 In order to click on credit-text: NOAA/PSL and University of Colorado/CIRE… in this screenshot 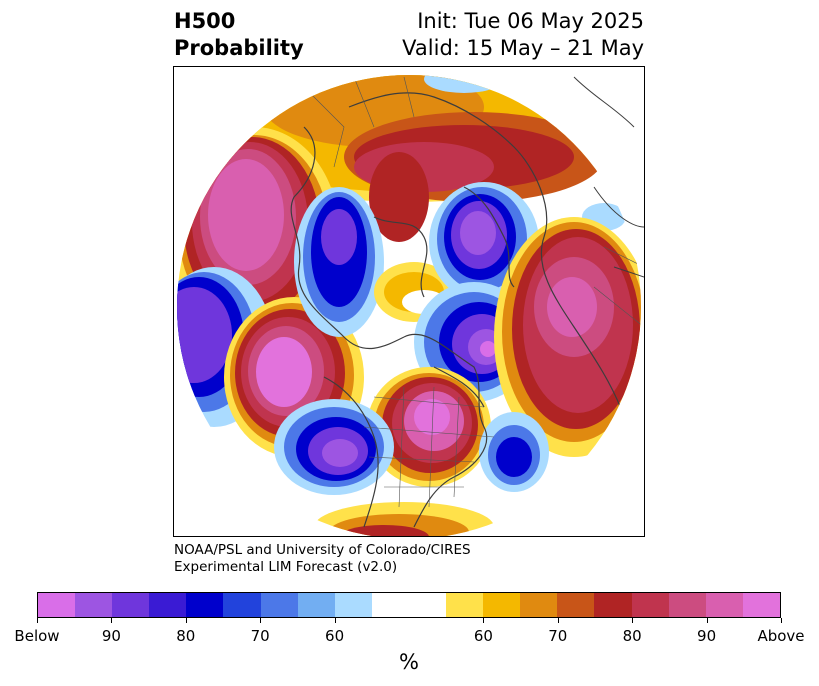, I will do `click(322, 559)`.